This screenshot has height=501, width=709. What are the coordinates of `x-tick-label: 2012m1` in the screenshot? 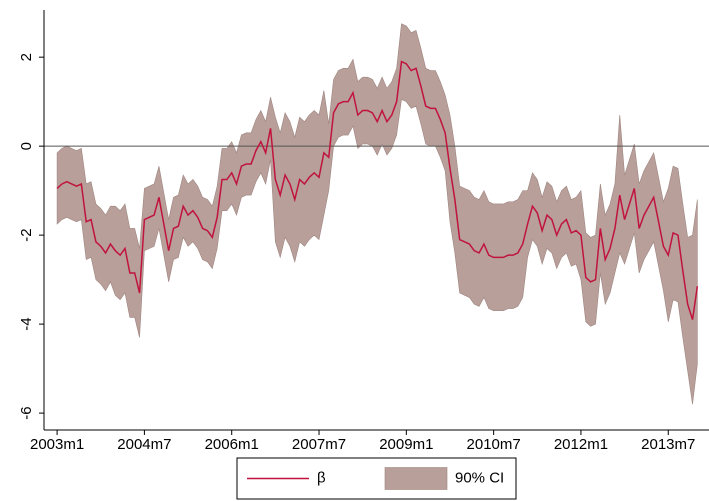 It's located at (581, 444).